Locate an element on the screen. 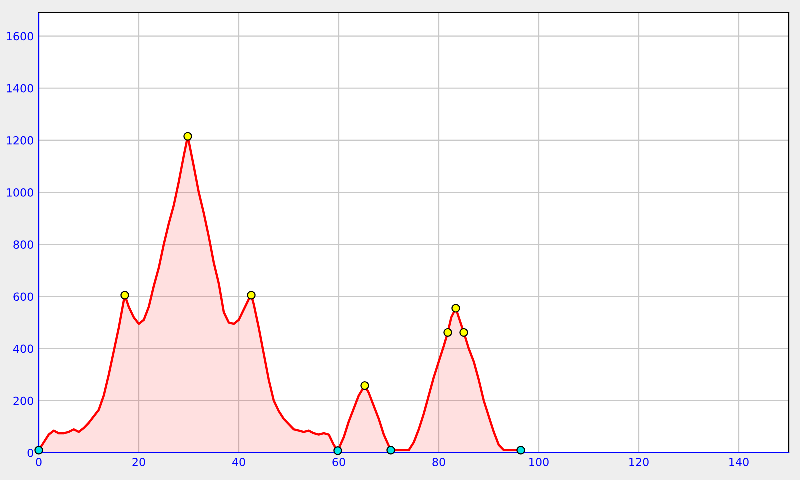  y-tick-label: 600 is located at coordinates (24, 297).